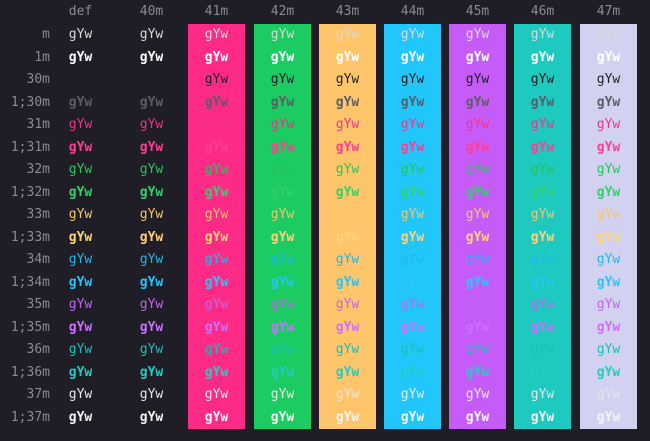 This screenshot has height=441, width=650. What do you see at coordinates (38, 214) in the screenshot?
I see `row-label-33m: 33m` at bounding box center [38, 214].